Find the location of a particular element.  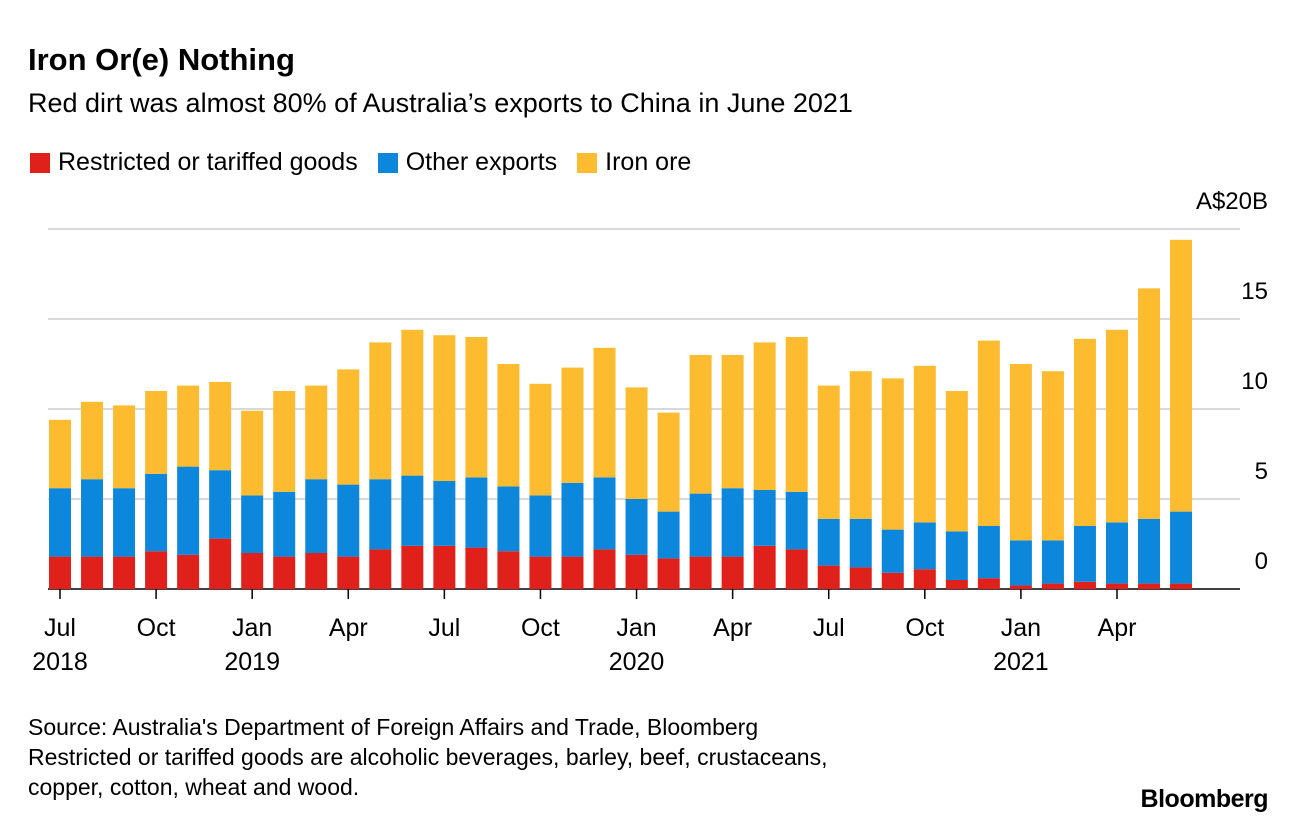

legend-item-restricted: Restricted or tariffed goods is located at coordinates (194, 162).